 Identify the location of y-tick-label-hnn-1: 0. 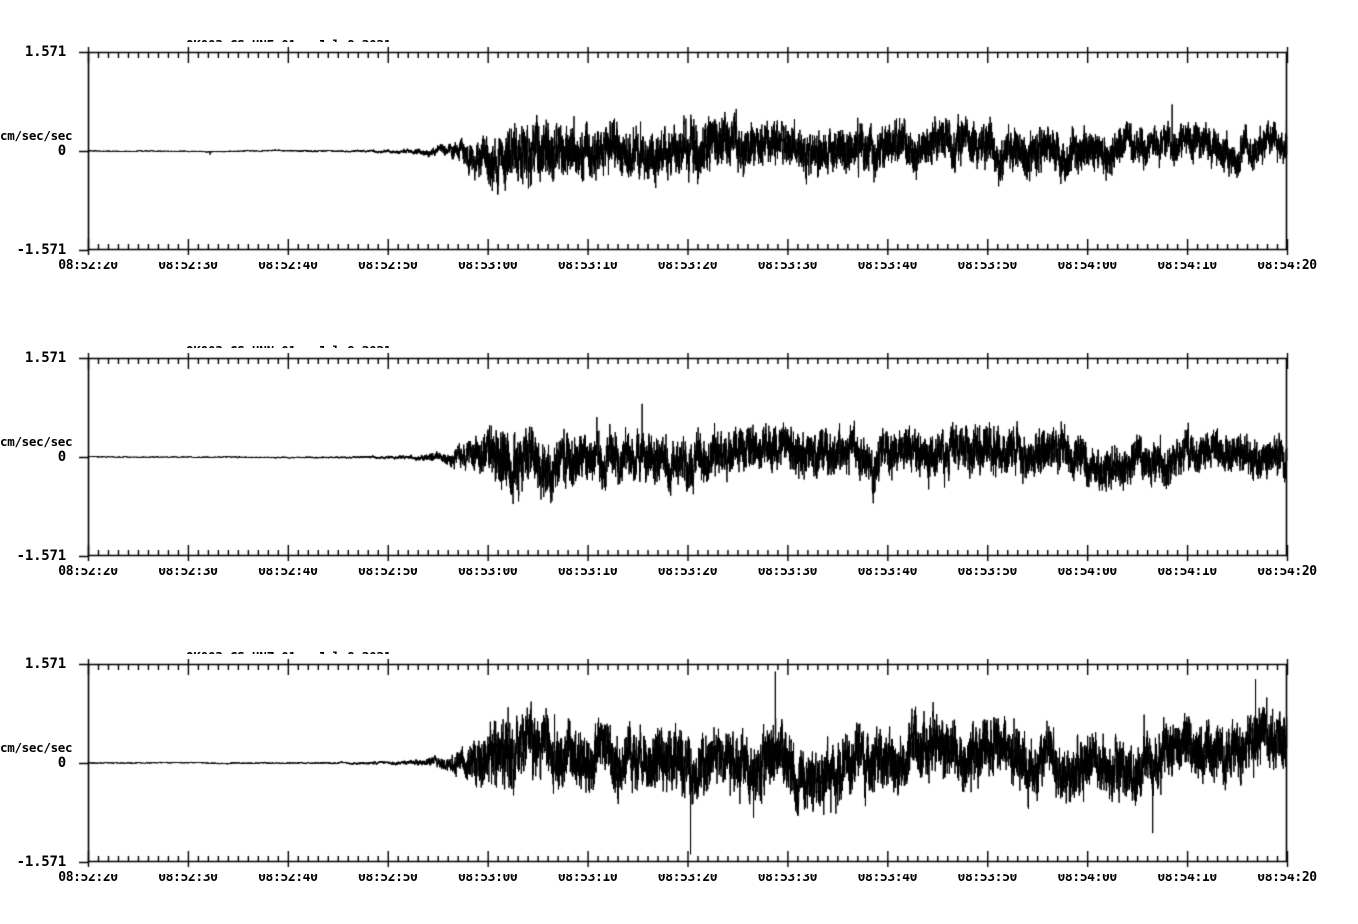
(61, 457).